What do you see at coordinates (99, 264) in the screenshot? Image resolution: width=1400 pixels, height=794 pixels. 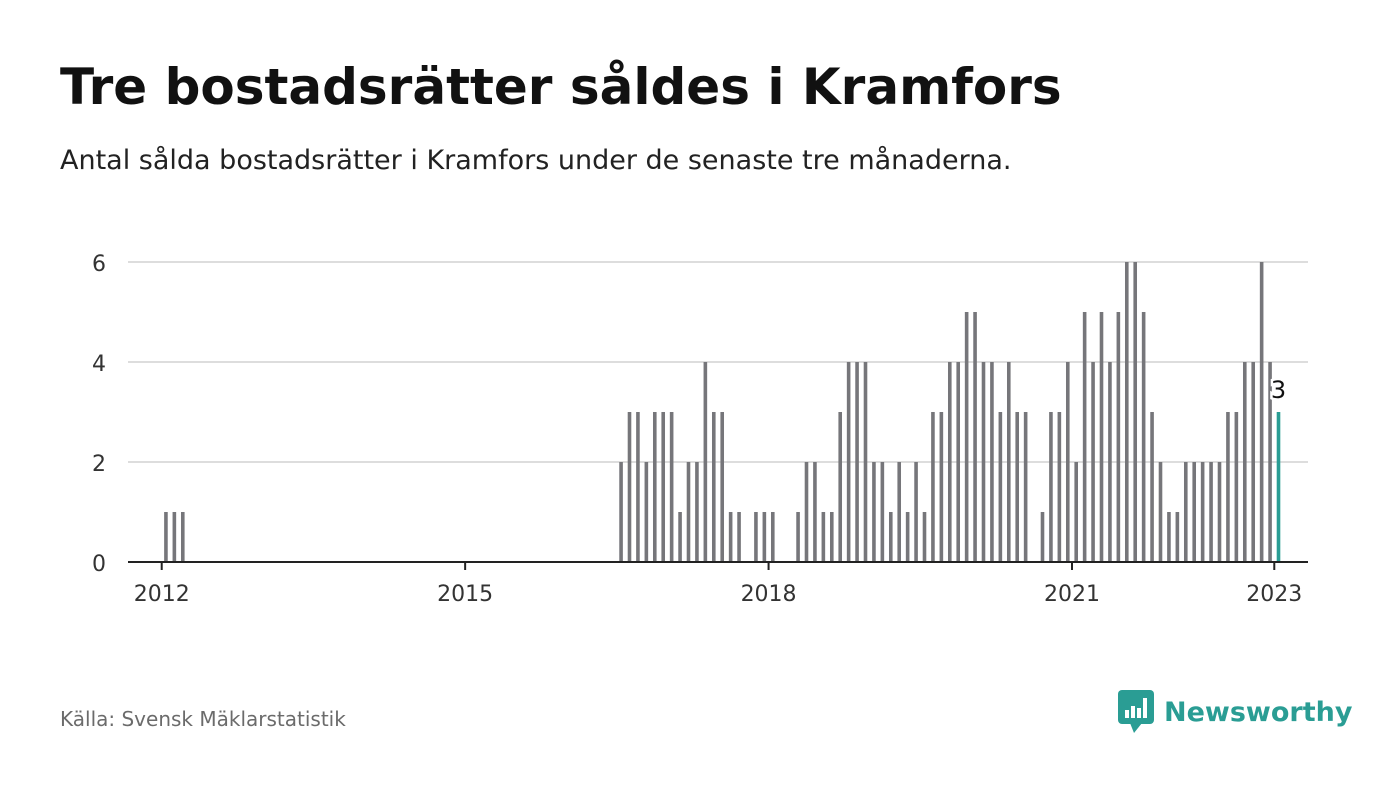 I see `y-tick-label: 6` at bounding box center [99, 264].